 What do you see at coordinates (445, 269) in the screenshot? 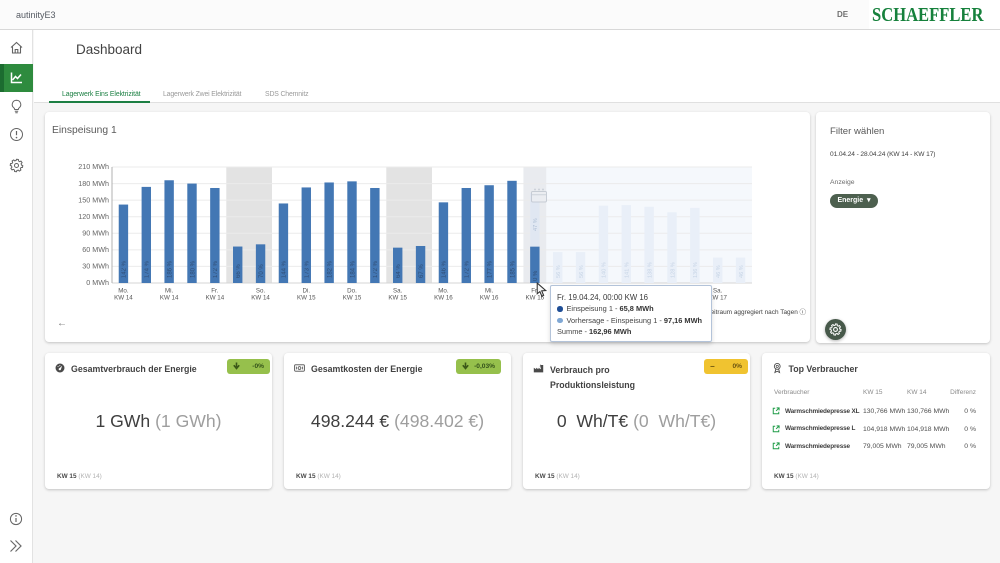
I see `svg-text: 146 %` at bounding box center [445, 269].